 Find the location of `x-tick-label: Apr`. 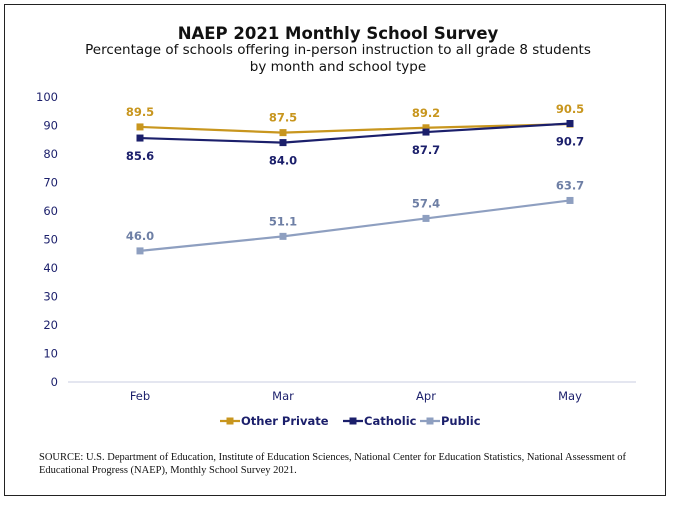

x-tick-label: Apr is located at coordinates (426, 396).